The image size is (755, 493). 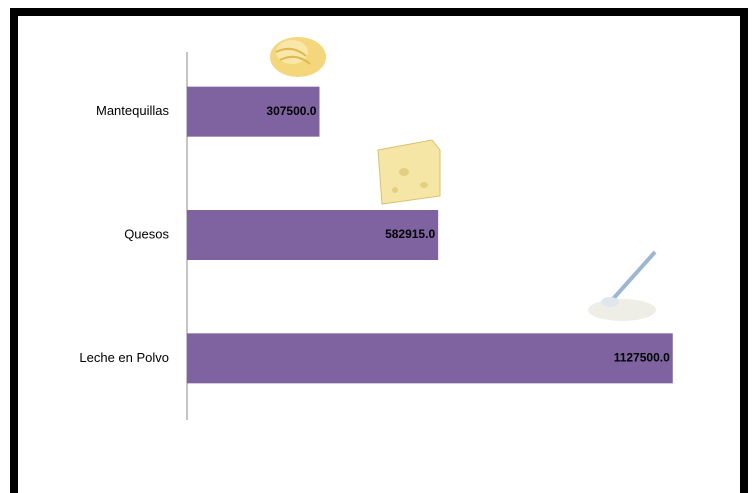 I want to click on value-label: 307500.0, so click(x=291, y=111).